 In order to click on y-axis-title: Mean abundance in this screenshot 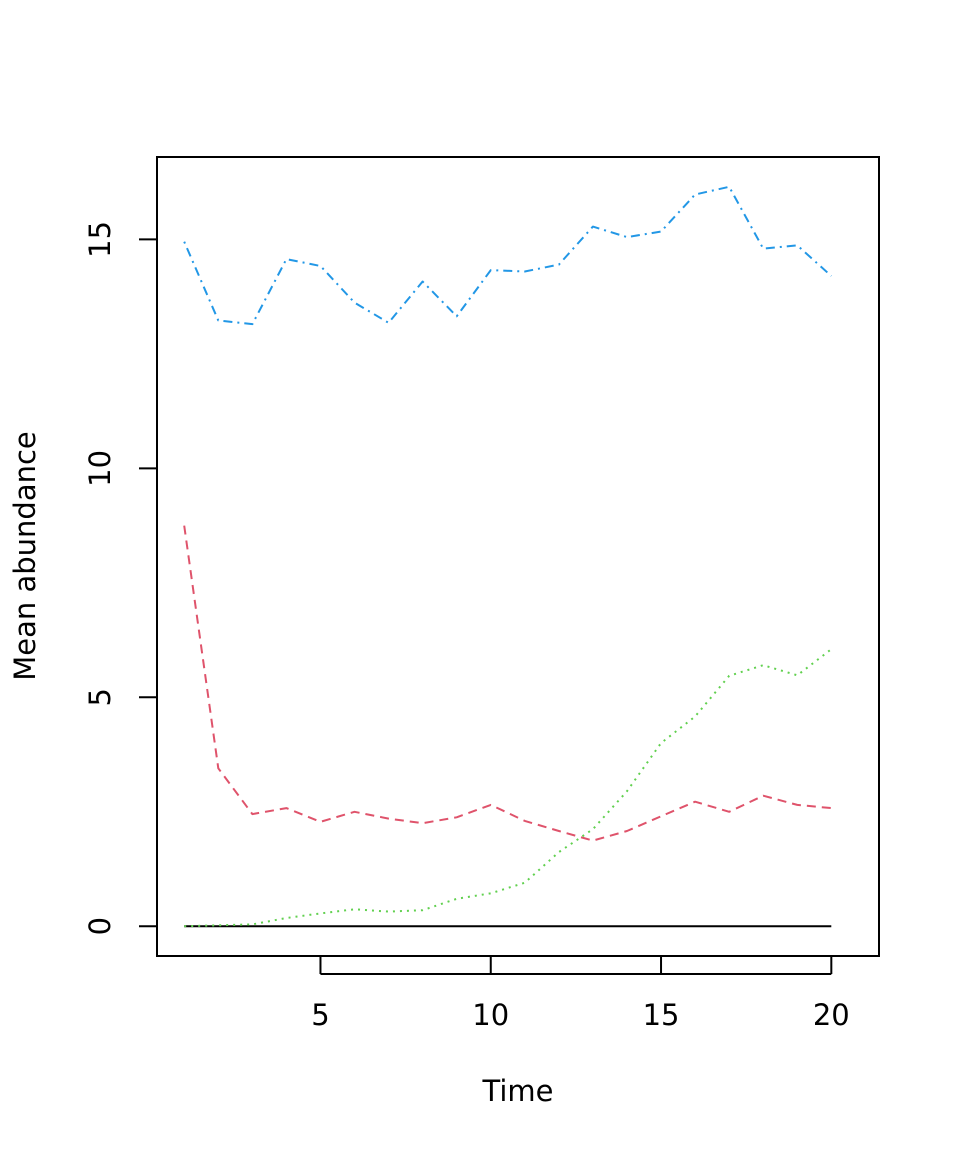, I will do `click(25, 556)`.